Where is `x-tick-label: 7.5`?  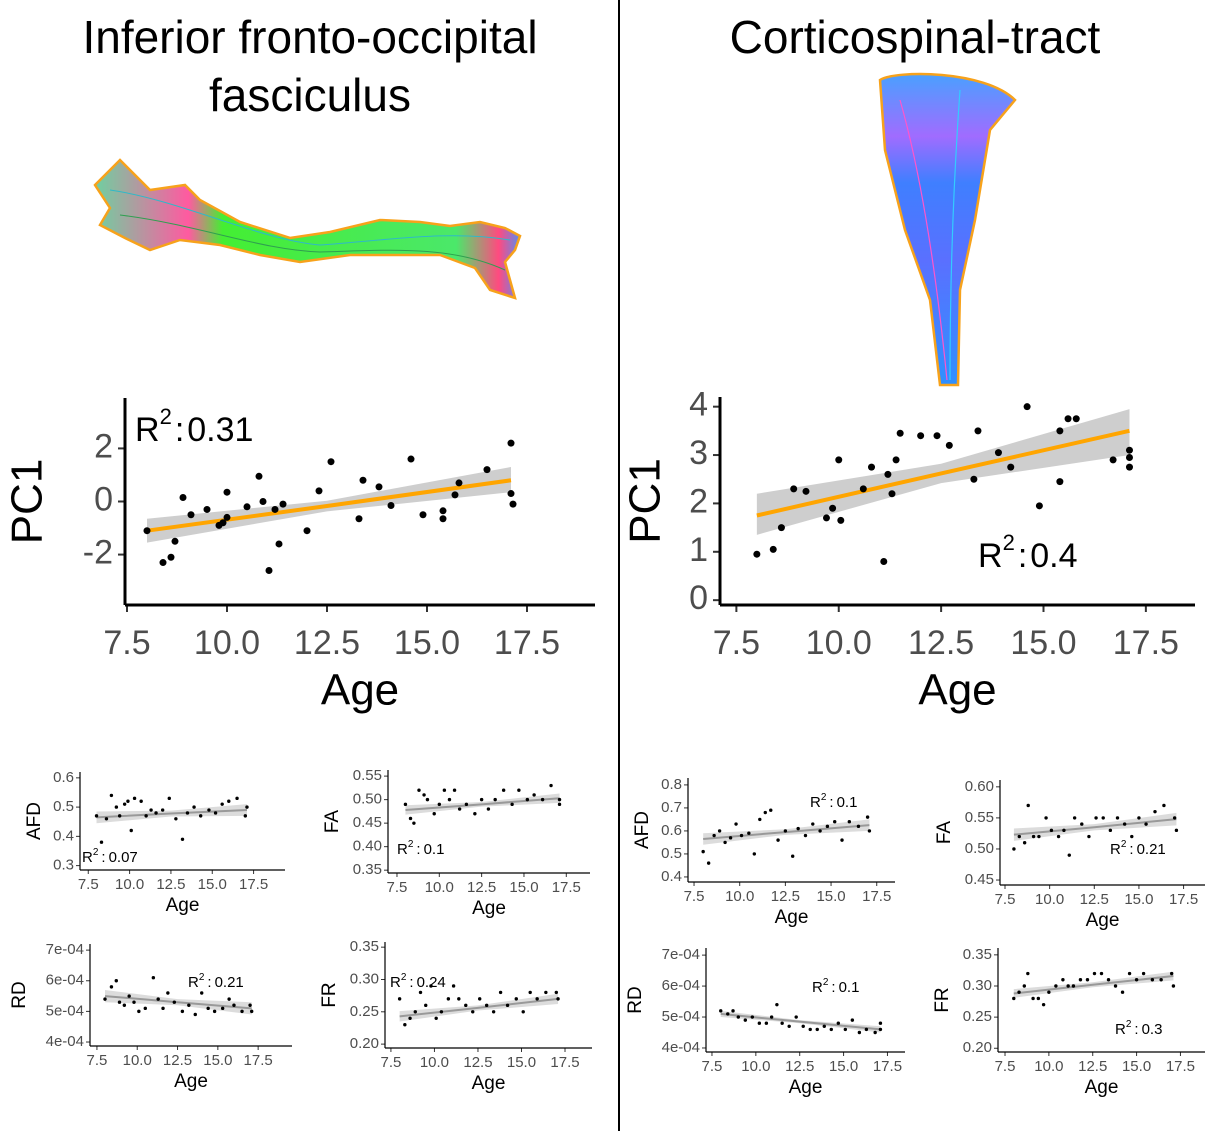 x-tick-label: 7.5 is located at coordinates (97, 1060).